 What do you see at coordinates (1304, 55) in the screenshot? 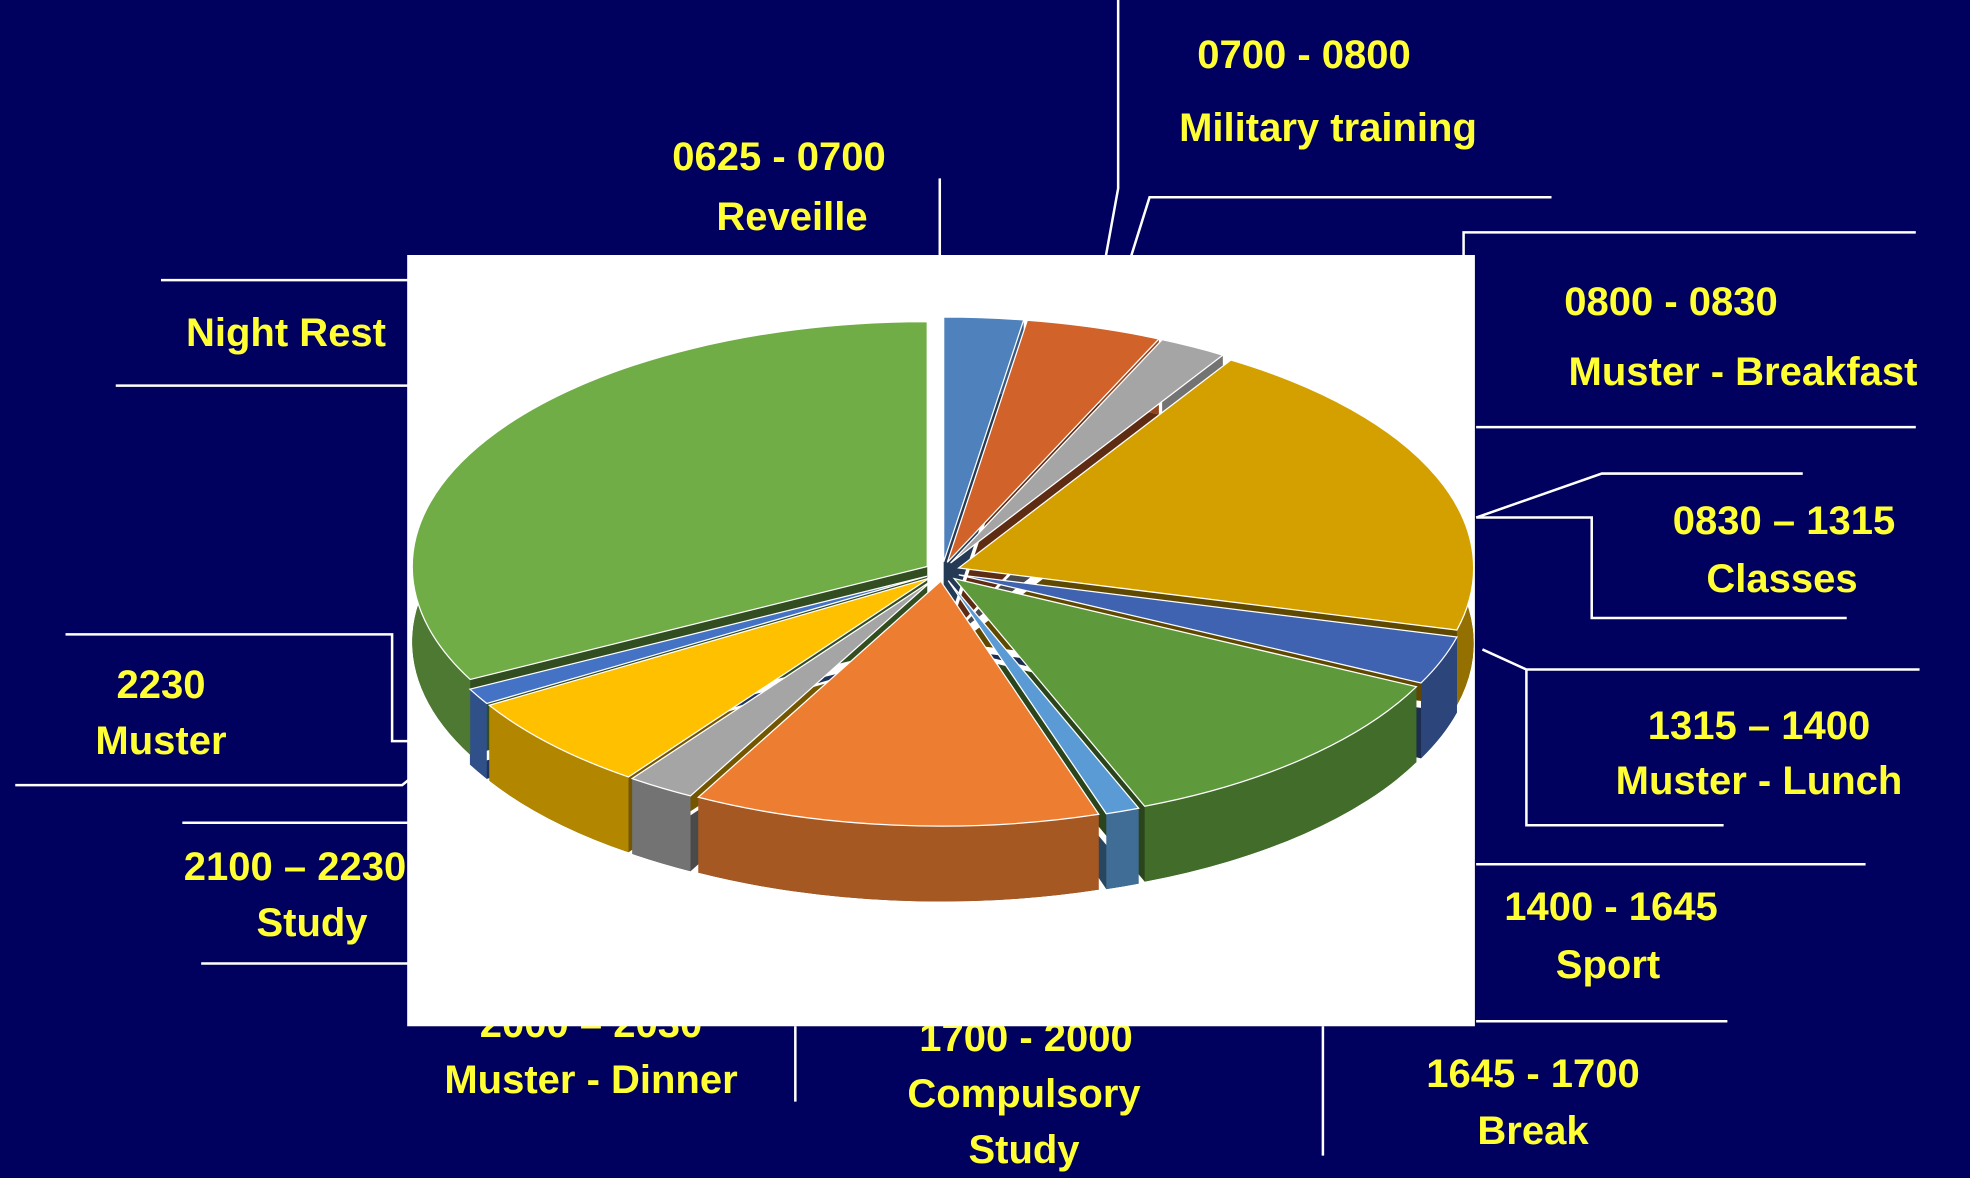
I see `time-label: 0700 - 0800` at bounding box center [1304, 55].